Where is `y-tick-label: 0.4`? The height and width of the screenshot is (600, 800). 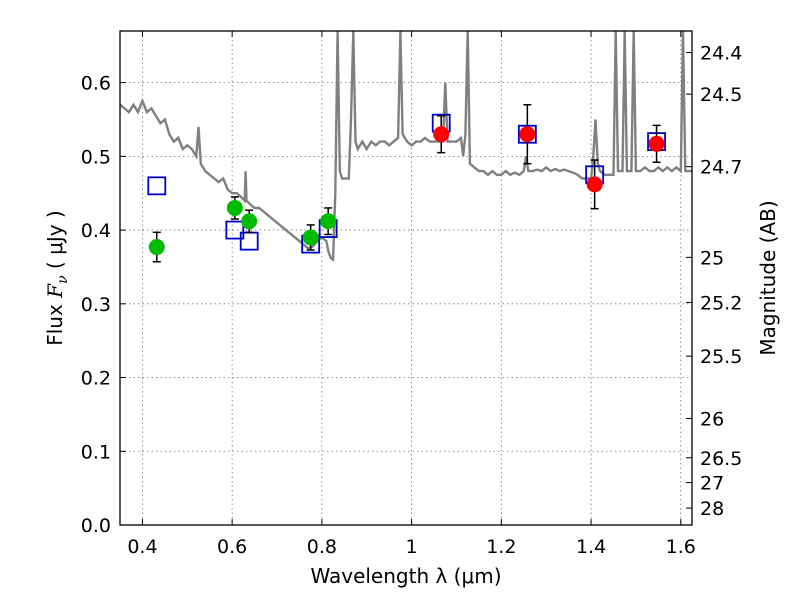
y-tick-label: 0.4 is located at coordinates (96, 231).